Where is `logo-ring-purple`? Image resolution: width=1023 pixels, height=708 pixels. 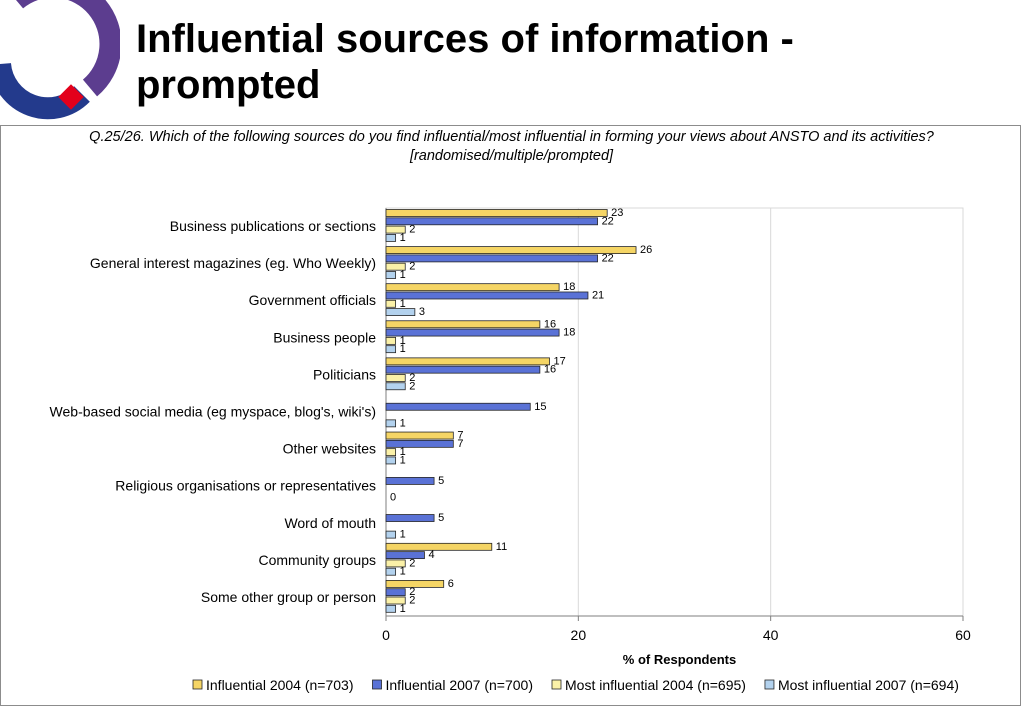
logo-ring-purple is located at coordinates (68, 48).